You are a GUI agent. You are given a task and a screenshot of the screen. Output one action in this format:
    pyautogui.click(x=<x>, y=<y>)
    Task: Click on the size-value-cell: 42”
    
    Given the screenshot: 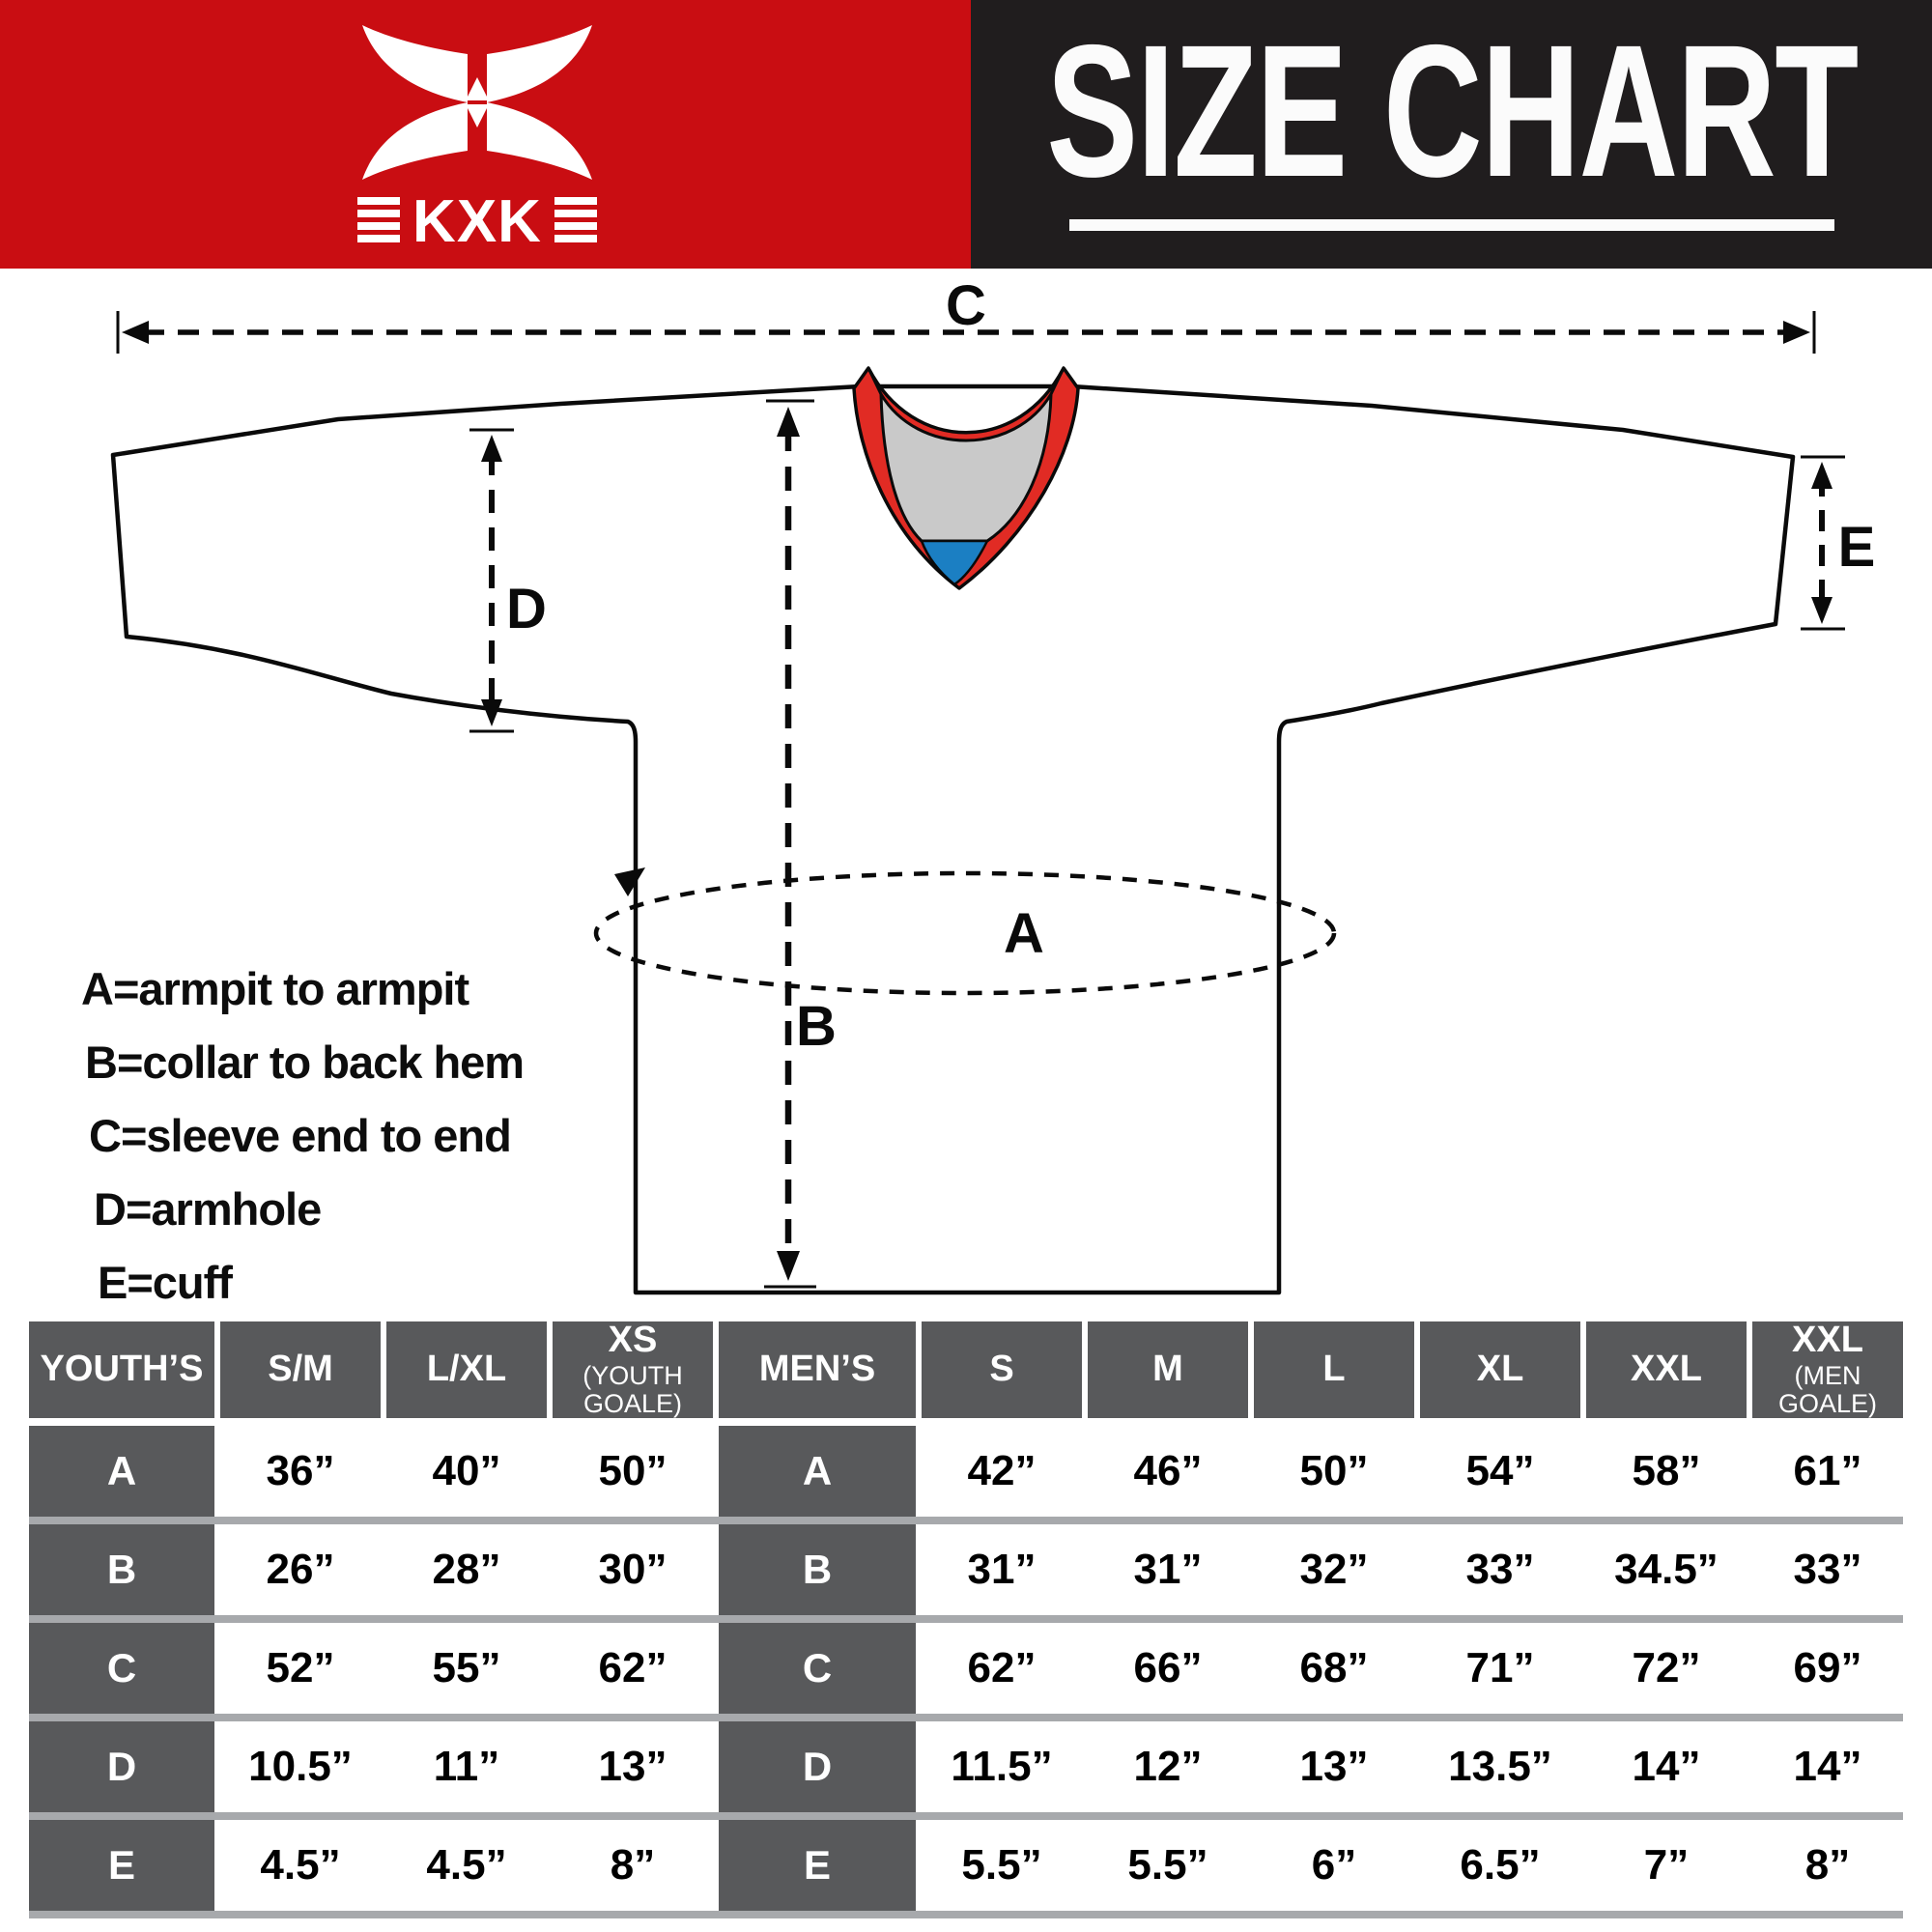 What is the action you would take?
    pyautogui.click(x=1002, y=1471)
    